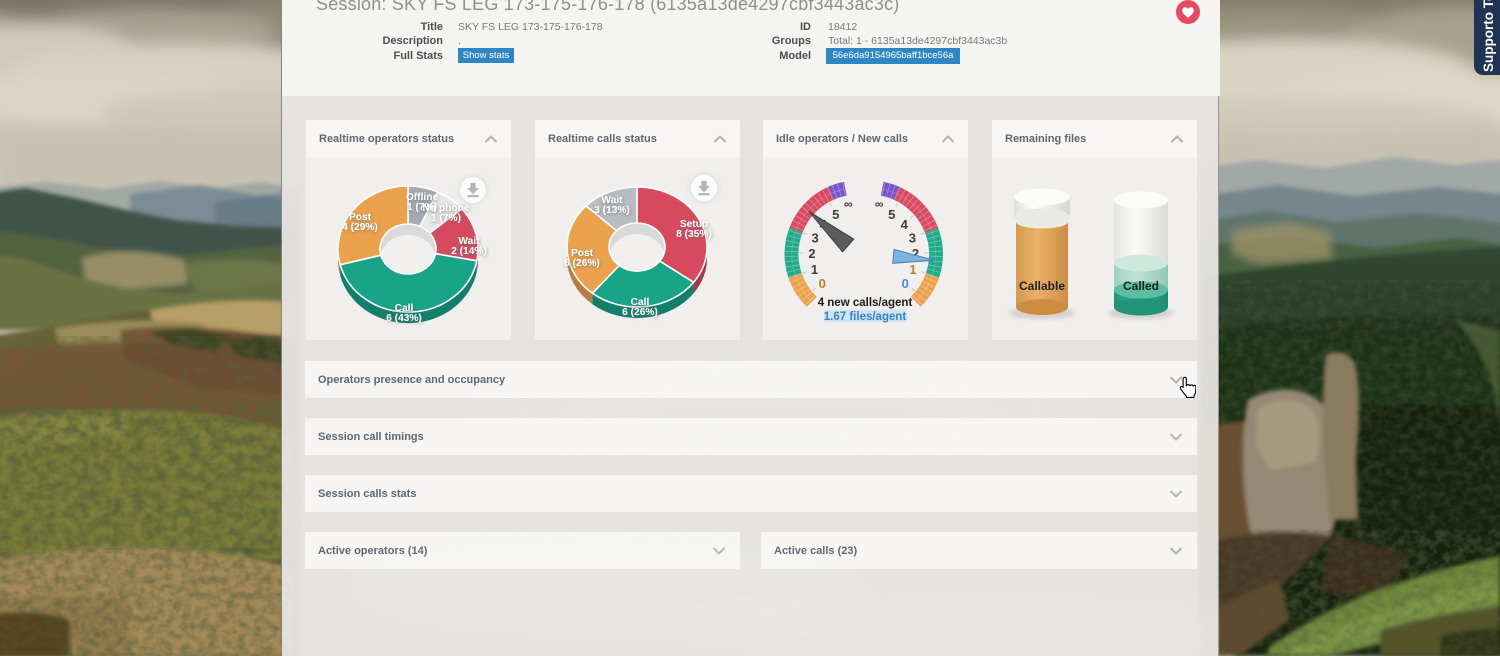 The height and width of the screenshot is (656, 1500). Describe the element at coordinates (865, 317) in the screenshot. I see `svg-text: 1.67 files/agent` at that location.